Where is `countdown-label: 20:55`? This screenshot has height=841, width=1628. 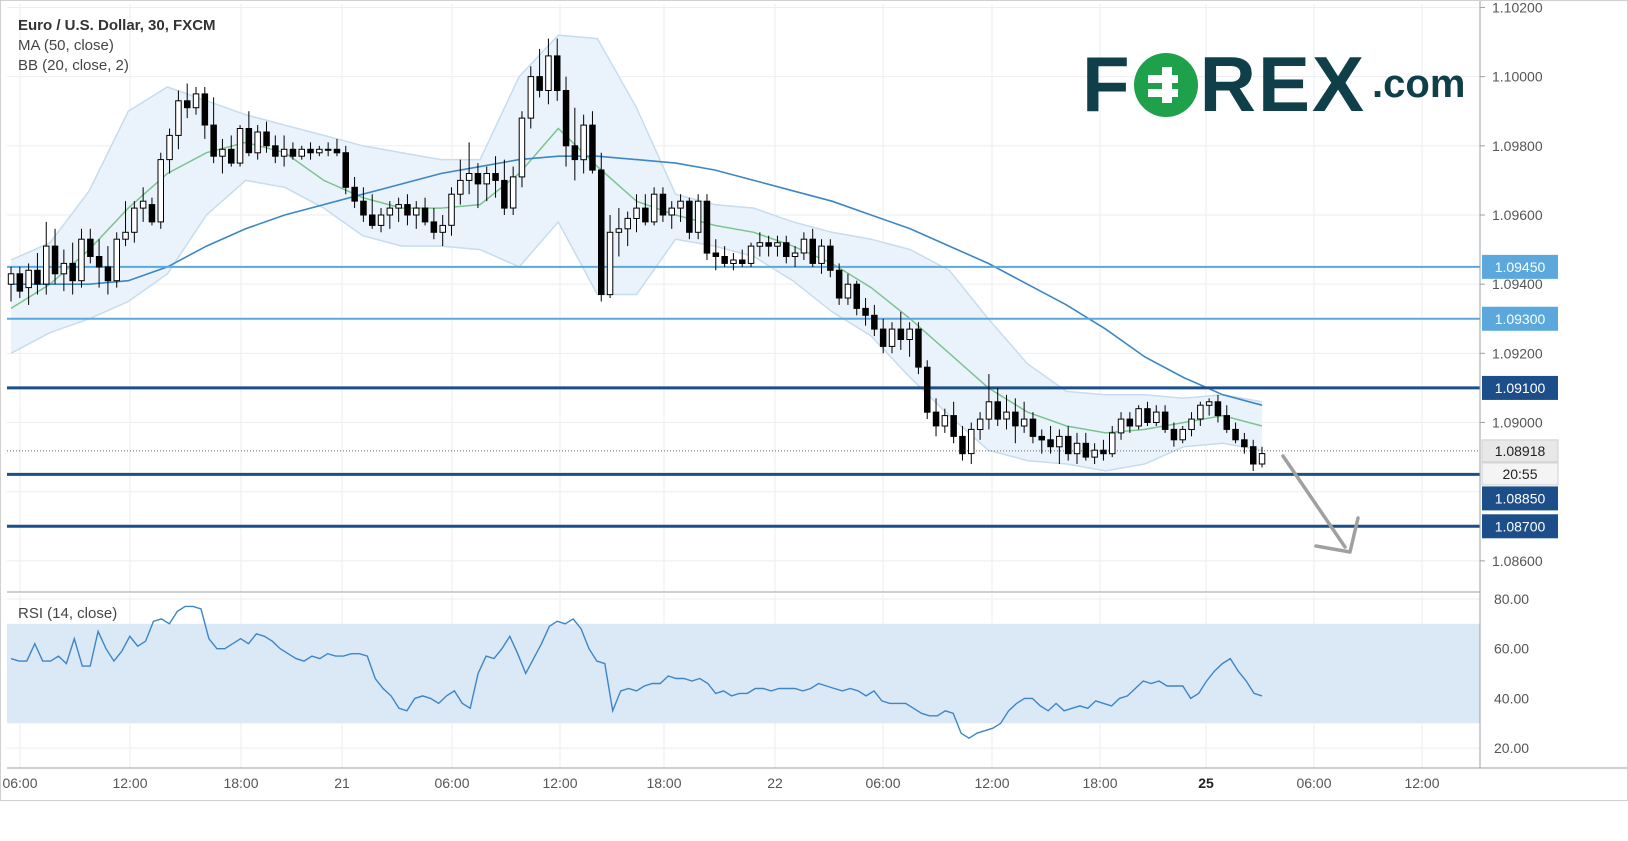
countdown-label: 20:55 is located at coordinates (1519, 474).